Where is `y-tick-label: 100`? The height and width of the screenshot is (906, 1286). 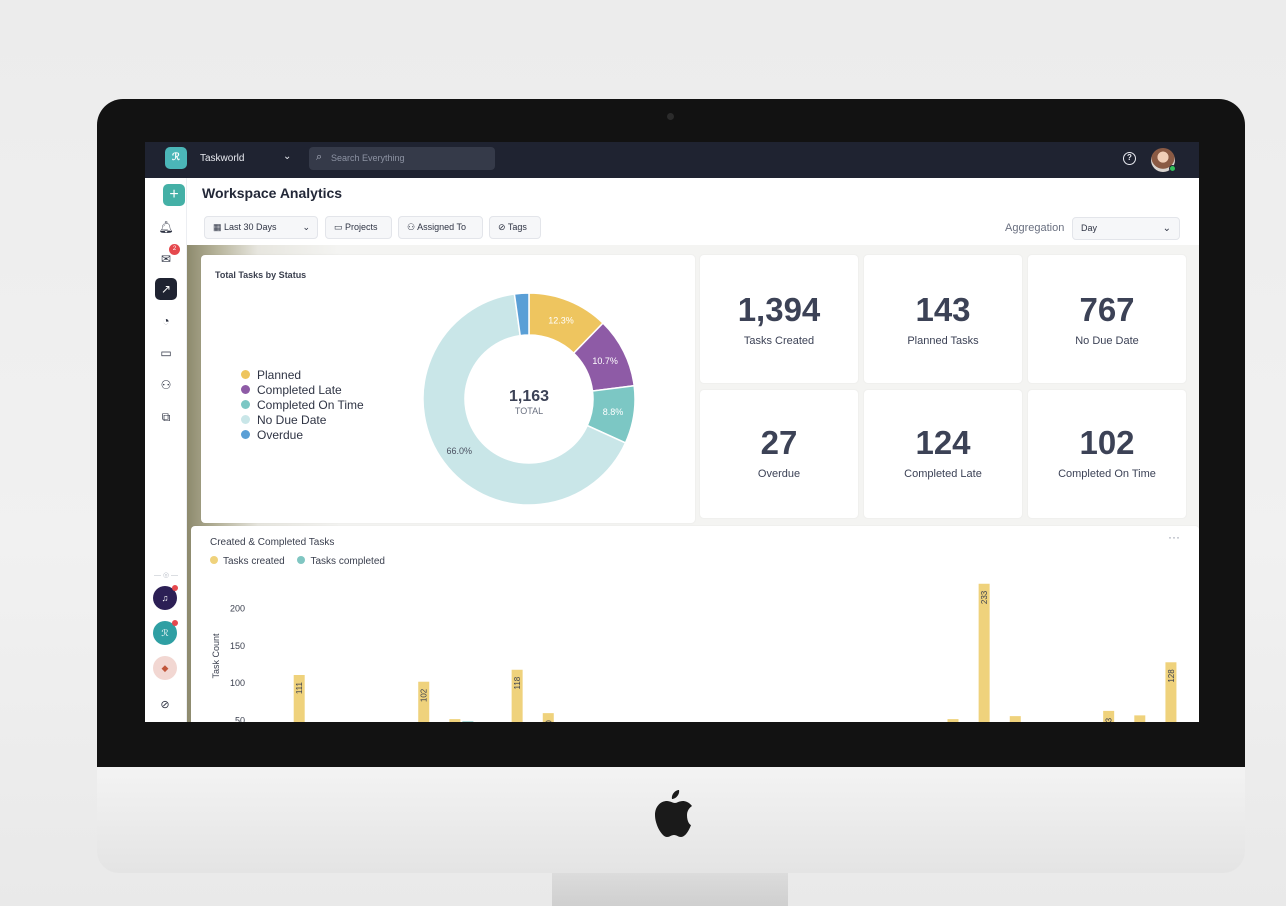 y-tick-label: 100 is located at coordinates (237, 683).